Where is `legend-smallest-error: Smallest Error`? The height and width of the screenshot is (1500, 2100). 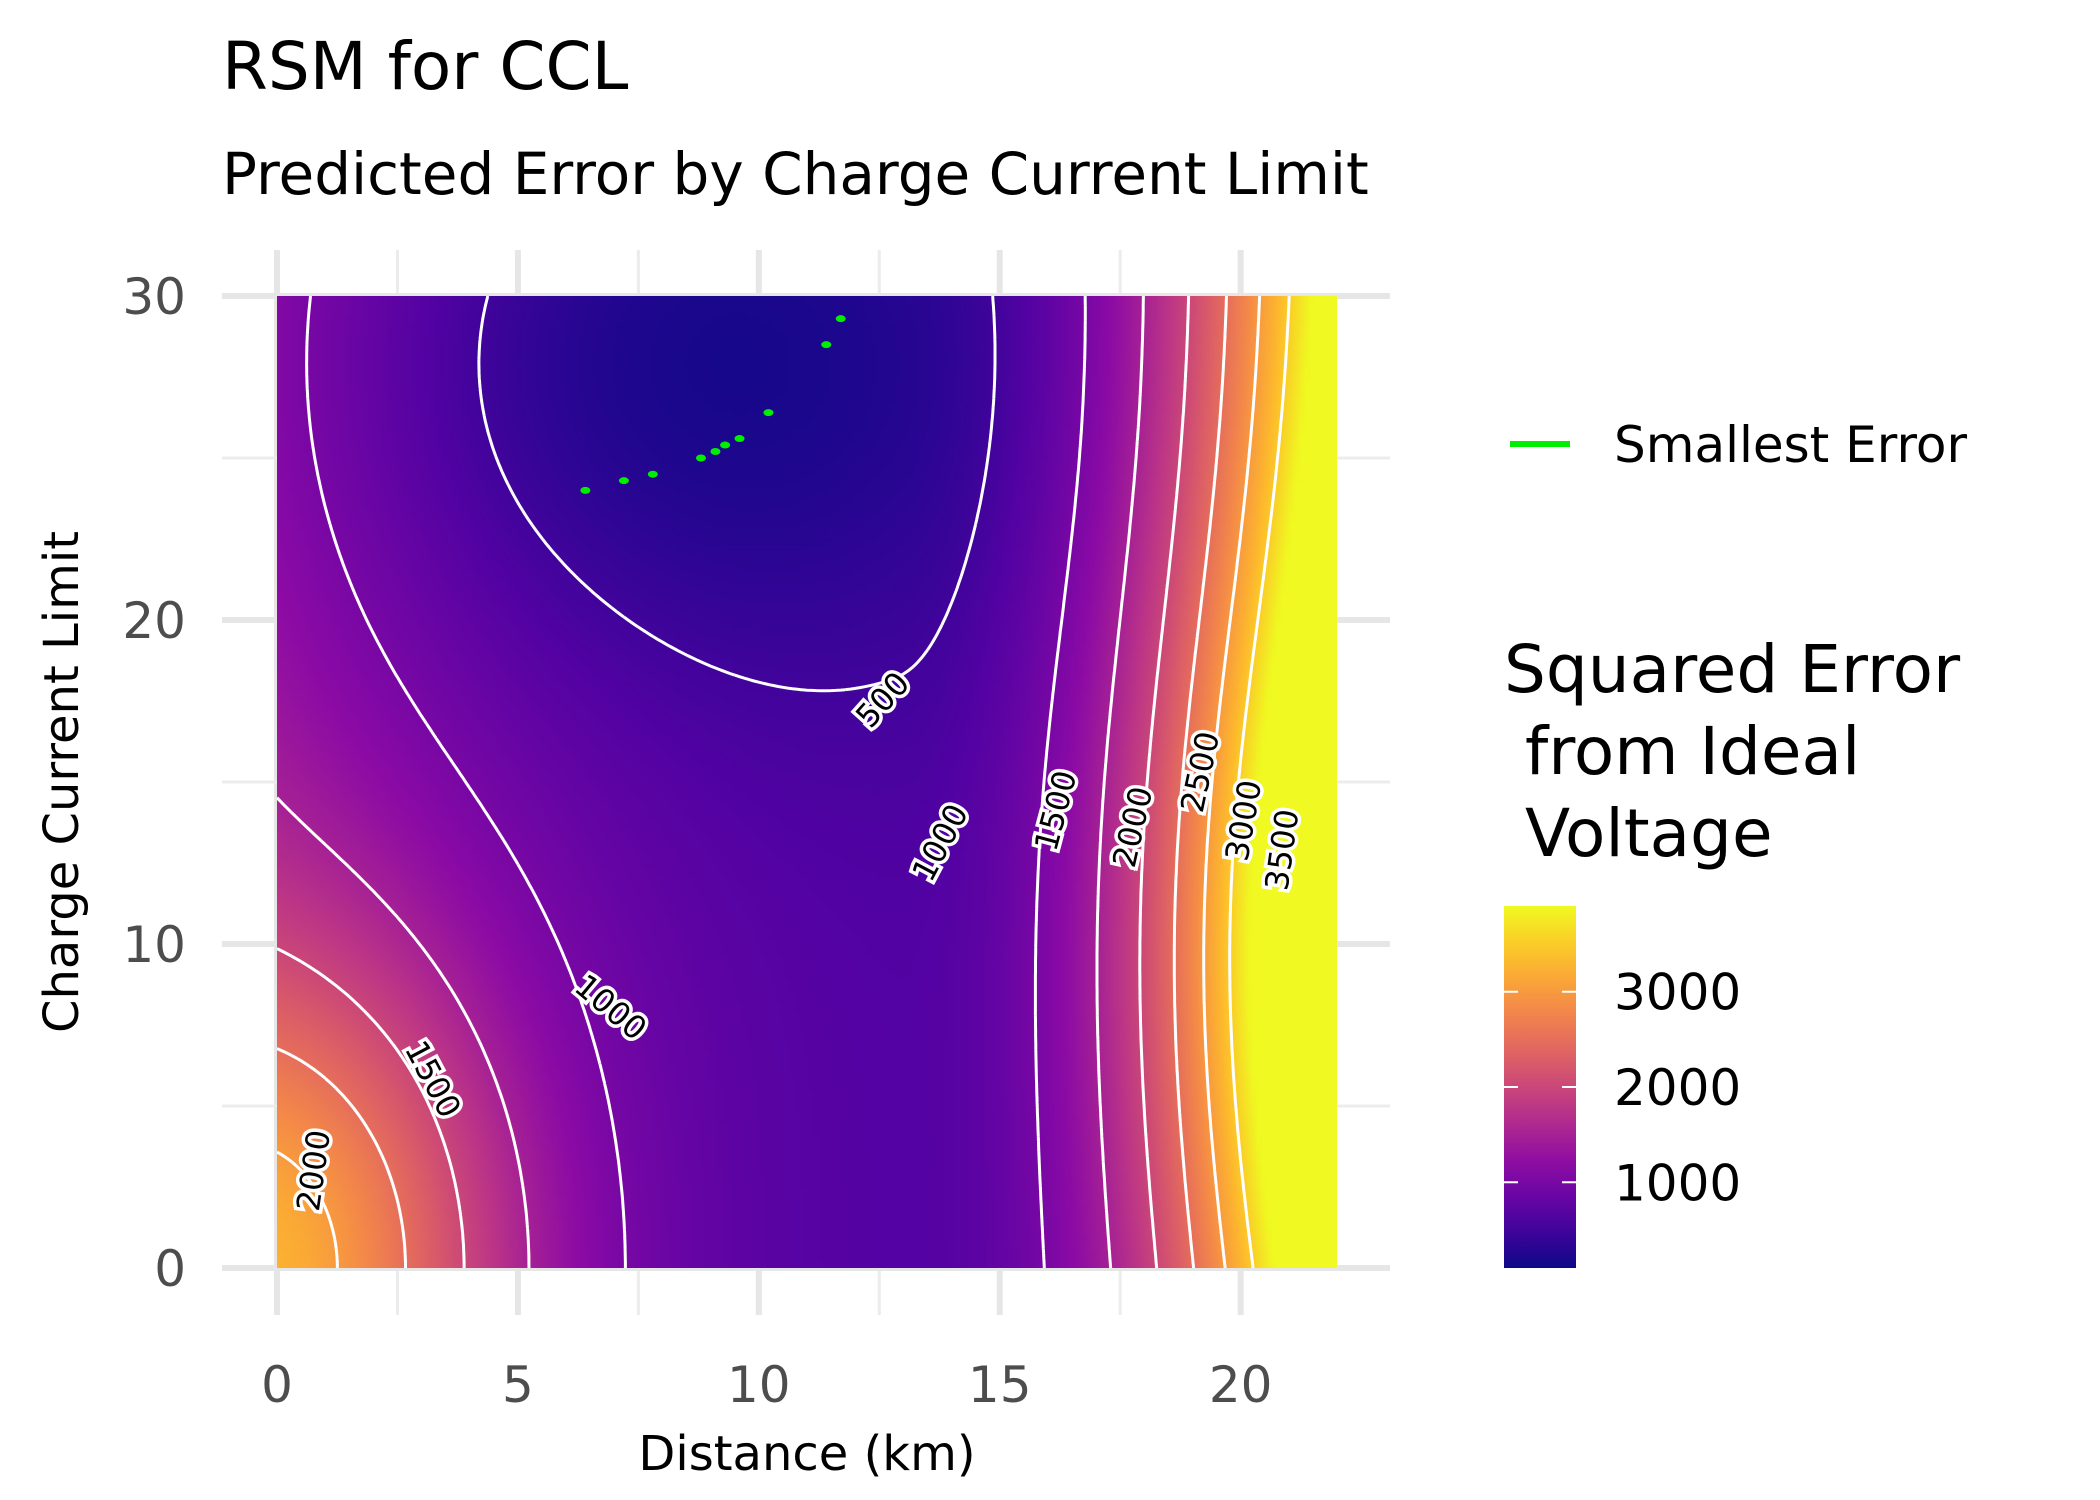
legend-smallest-error: Smallest Error is located at coordinates (1738, 445).